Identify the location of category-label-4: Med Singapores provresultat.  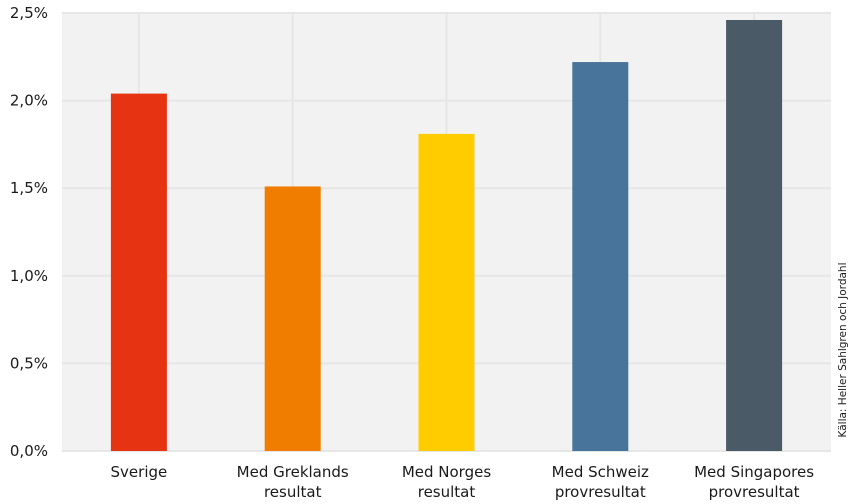
(754, 482).